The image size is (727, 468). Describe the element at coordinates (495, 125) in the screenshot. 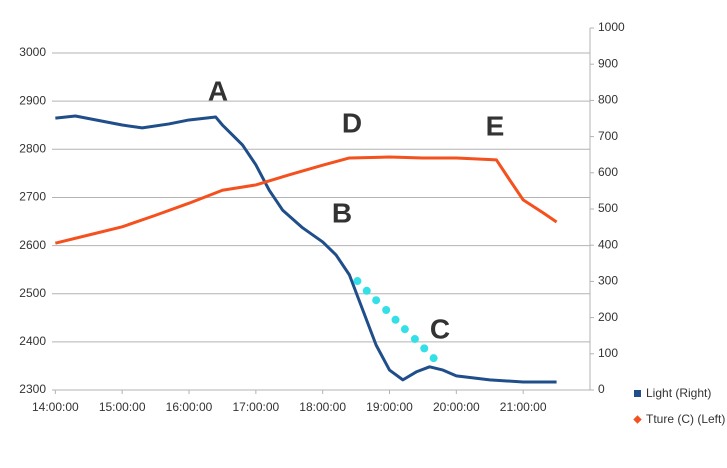

I see `annotation: E` at that location.